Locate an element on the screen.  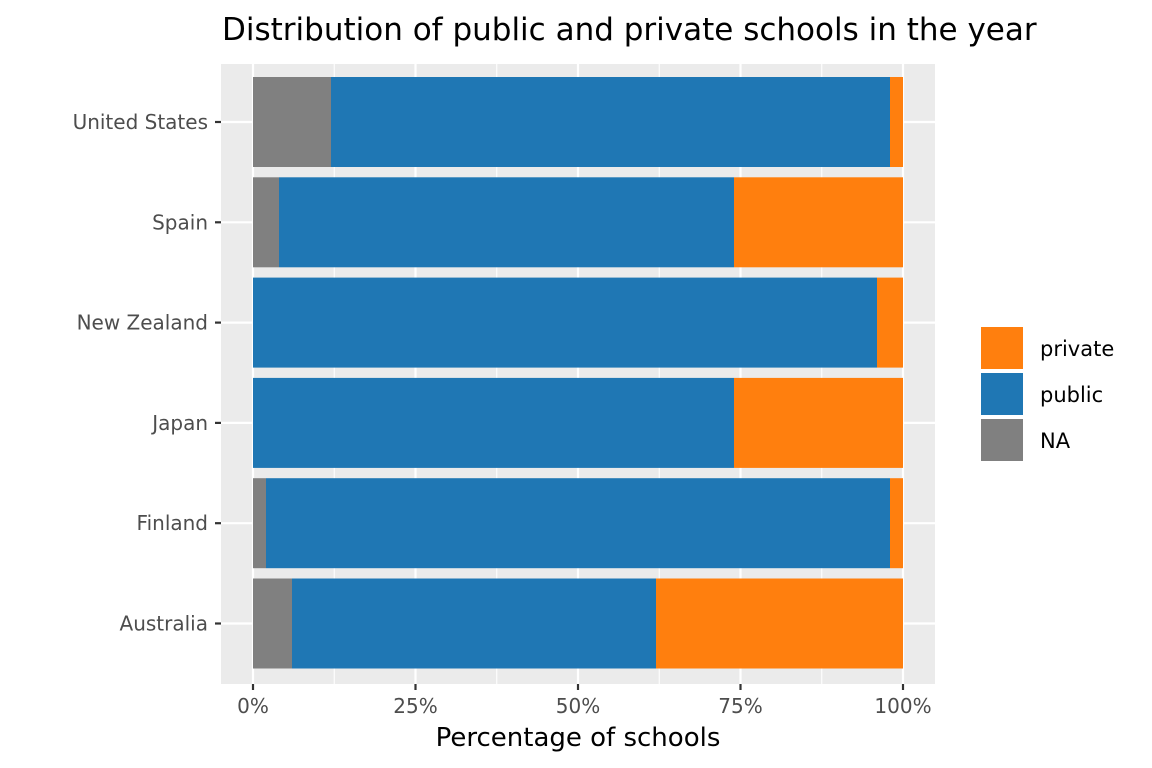
x-tick-label: 0% is located at coordinates (253, 706).